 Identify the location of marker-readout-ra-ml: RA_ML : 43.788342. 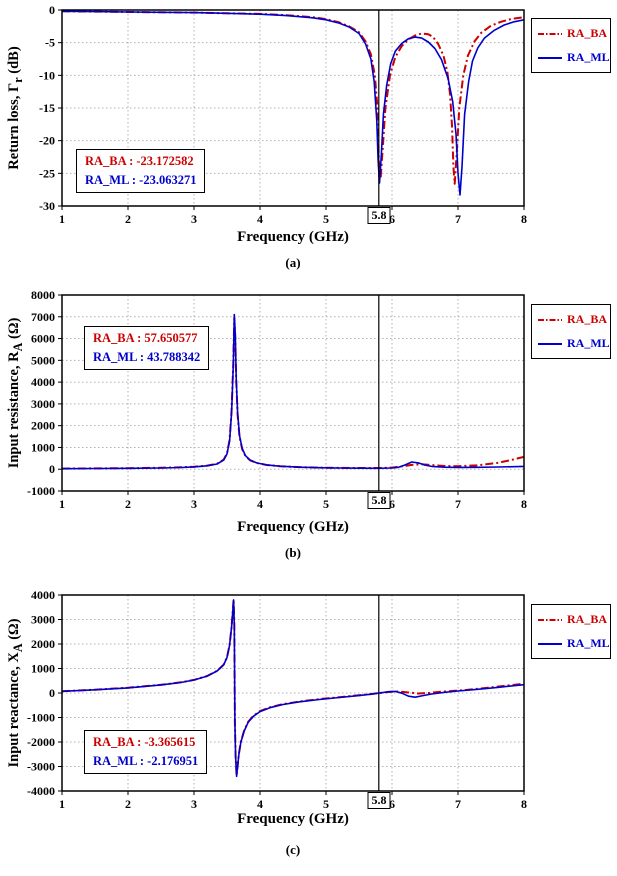
(147, 356).